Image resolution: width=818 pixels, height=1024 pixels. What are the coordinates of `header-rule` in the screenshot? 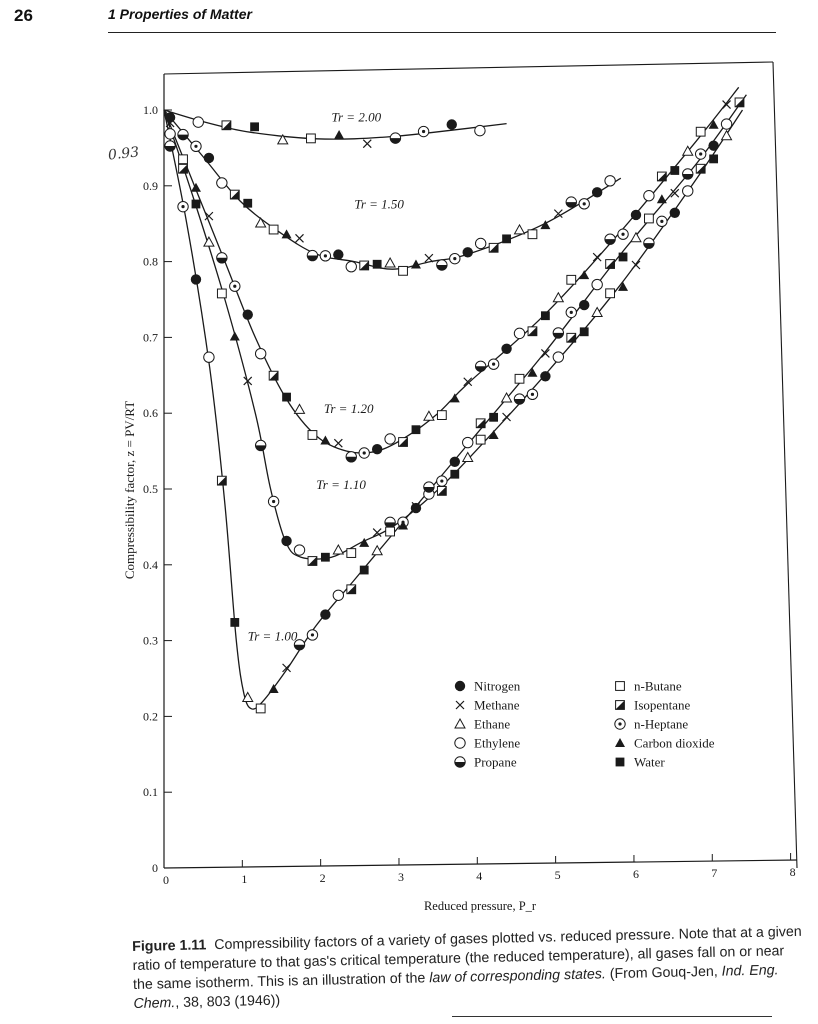 It's located at (442, 32).